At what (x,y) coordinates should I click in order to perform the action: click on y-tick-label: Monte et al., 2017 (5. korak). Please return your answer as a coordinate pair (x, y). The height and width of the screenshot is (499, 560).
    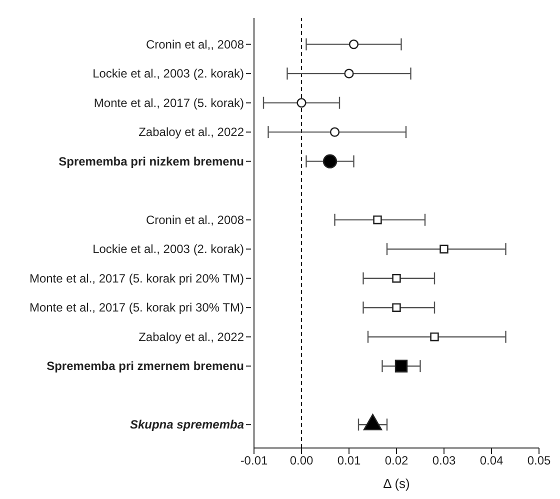
    Looking at the image, I should click on (169, 103).